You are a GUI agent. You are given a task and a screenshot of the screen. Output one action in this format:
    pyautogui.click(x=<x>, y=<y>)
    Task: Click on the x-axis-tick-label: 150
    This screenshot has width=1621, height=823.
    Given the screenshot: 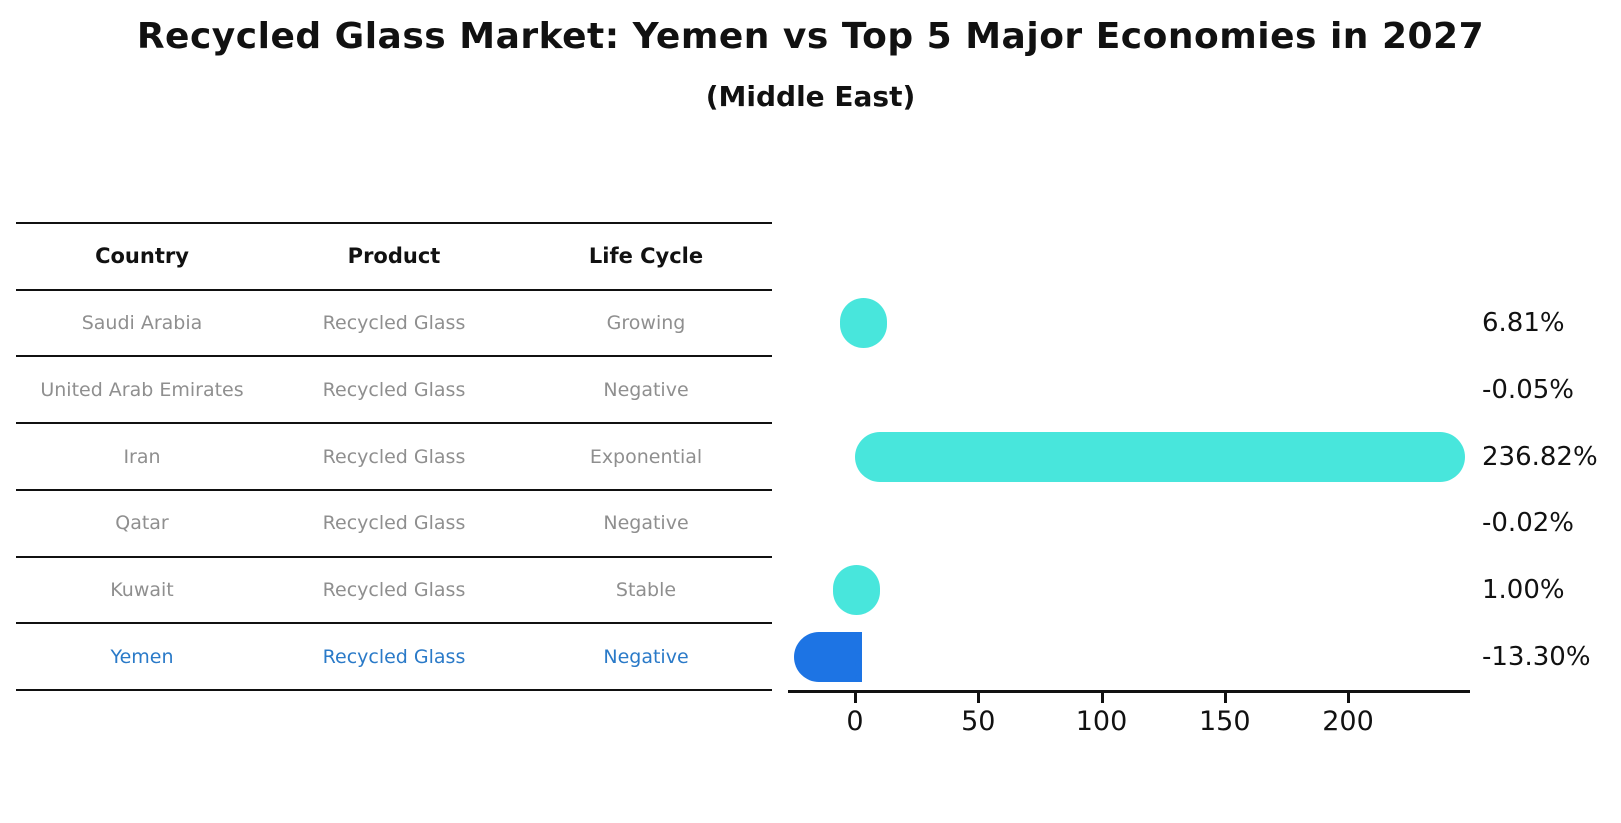 What is the action you would take?
    pyautogui.click(x=1224, y=721)
    